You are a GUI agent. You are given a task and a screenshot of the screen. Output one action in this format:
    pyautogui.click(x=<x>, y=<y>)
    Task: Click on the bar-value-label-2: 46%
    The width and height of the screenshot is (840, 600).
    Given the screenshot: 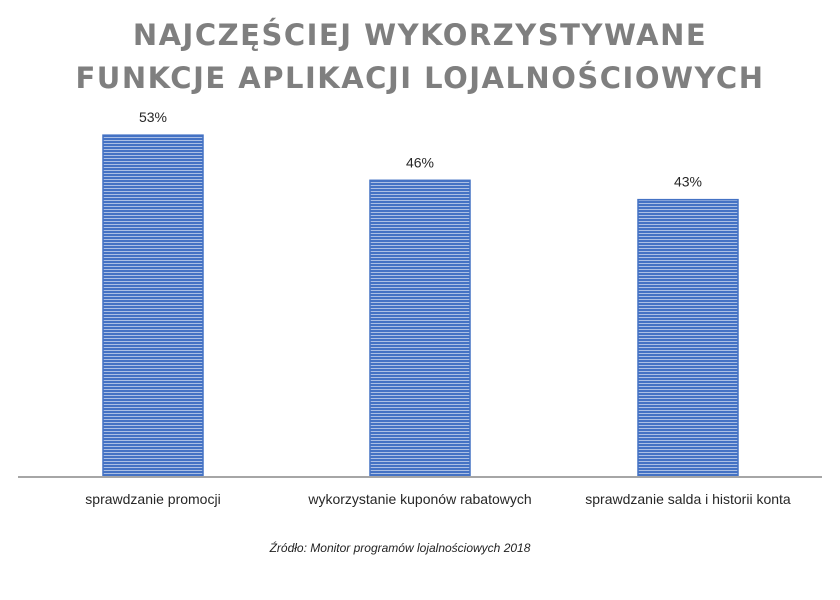 What is the action you would take?
    pyautogui.click(x=420, y=162)
    